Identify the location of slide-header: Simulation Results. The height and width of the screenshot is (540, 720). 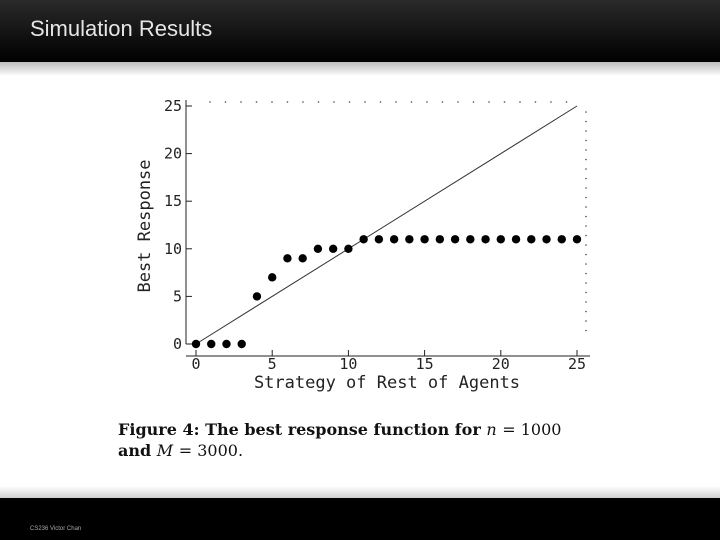
(360, 31).